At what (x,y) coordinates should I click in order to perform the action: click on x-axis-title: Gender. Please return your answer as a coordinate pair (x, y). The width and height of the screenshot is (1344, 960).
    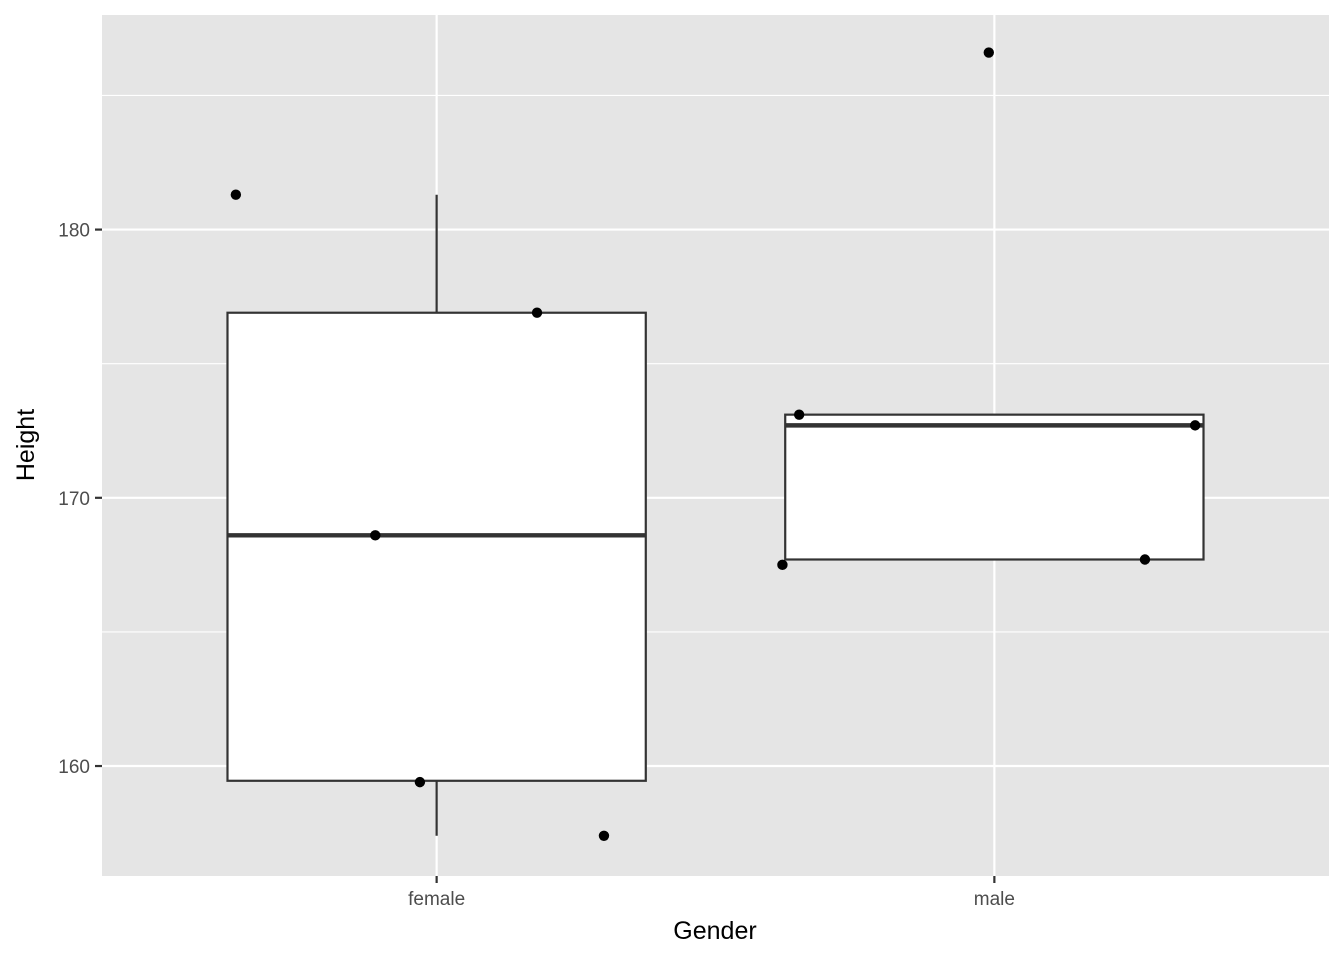
    Looking at the image, I should click on (714, 931).